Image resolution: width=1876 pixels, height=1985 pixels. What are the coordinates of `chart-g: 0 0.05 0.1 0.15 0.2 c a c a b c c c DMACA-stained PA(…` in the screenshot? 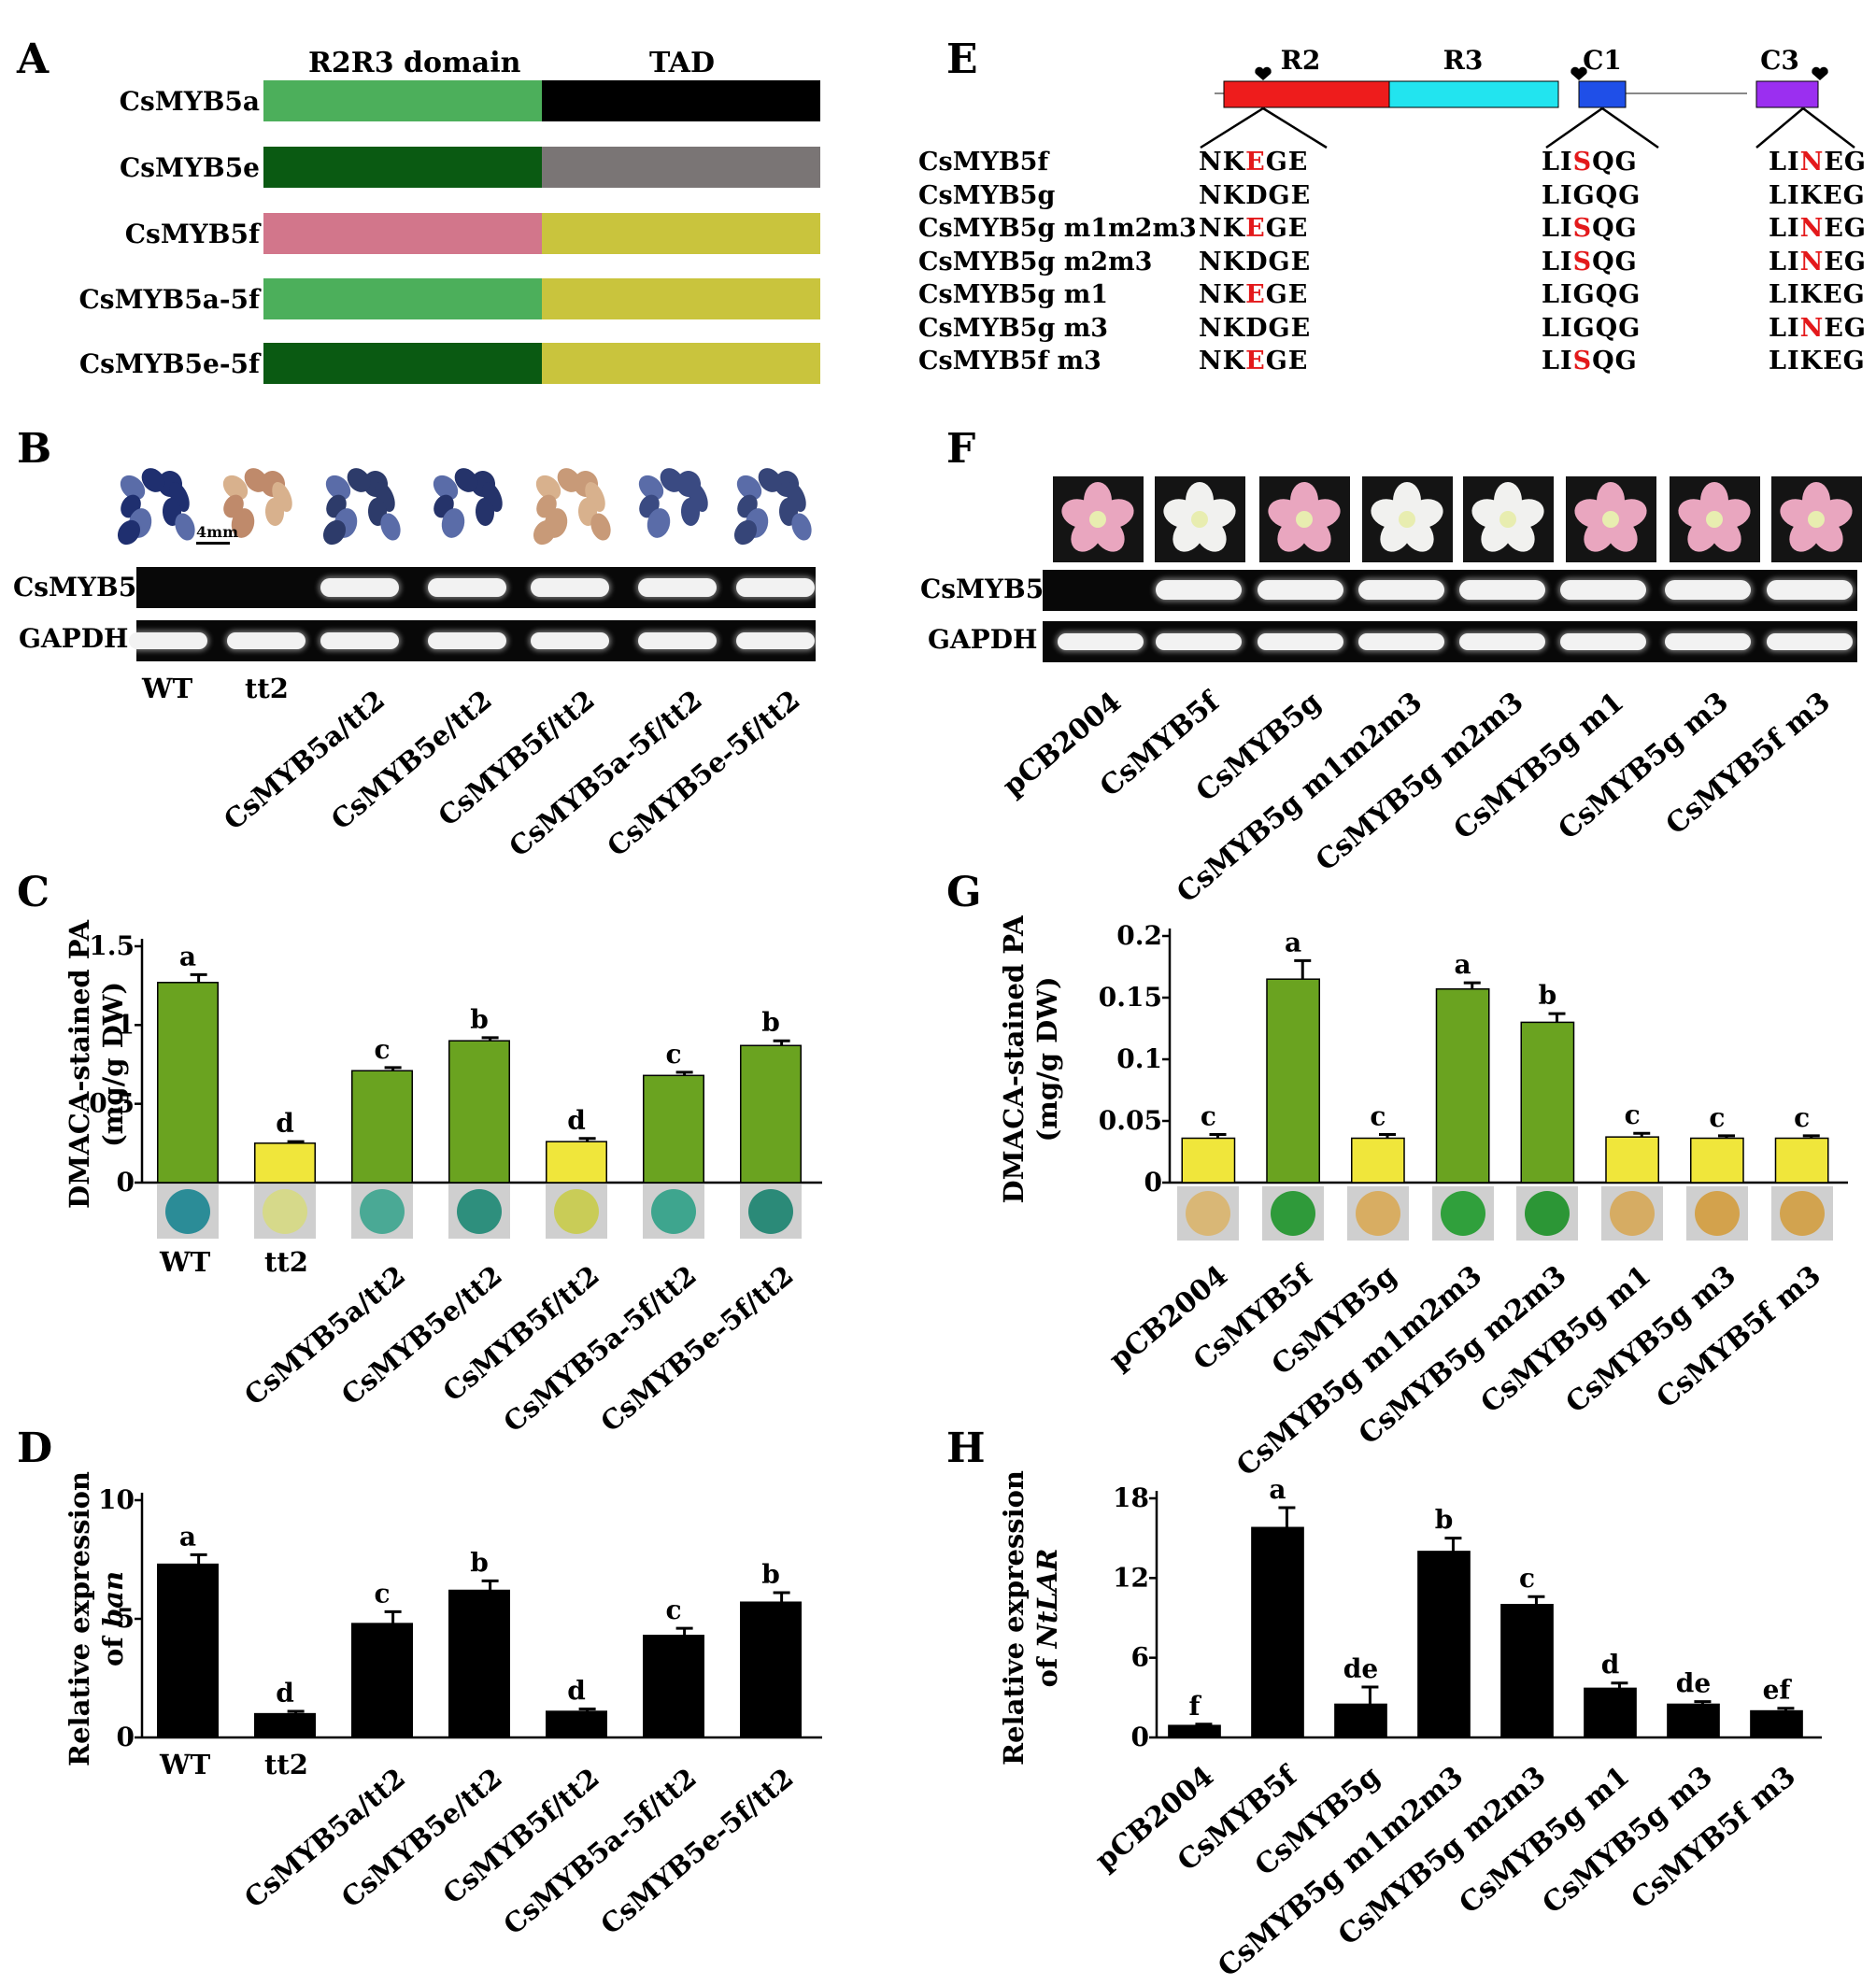 It's located at (1423, 1059).